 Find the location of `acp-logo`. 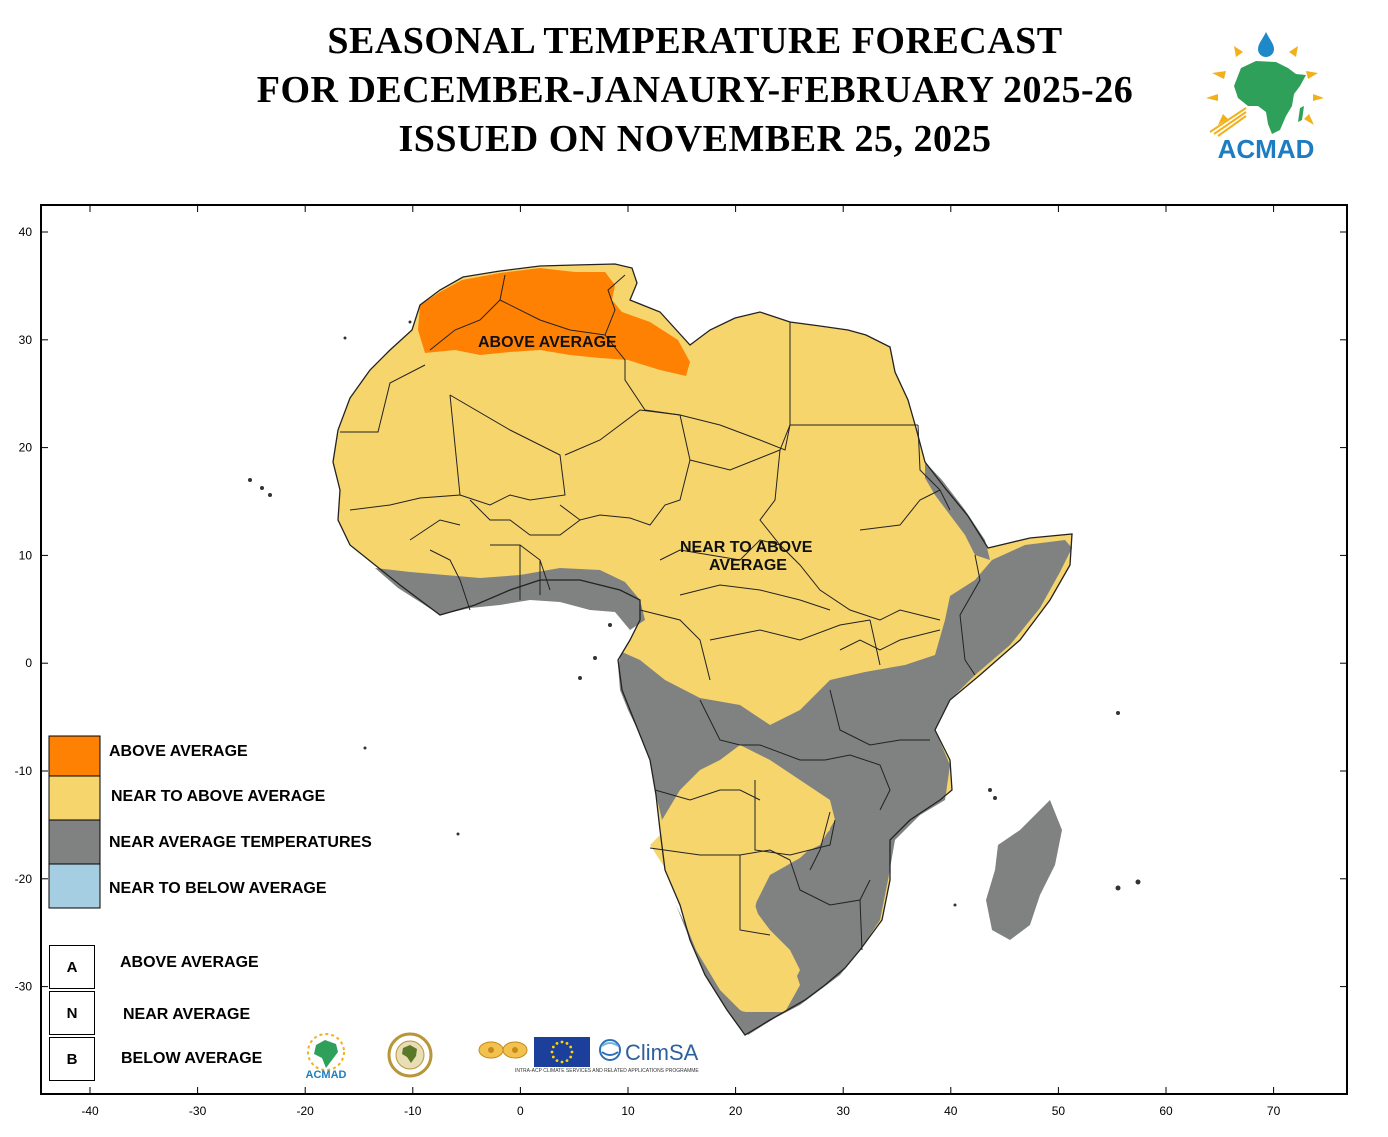

acp-logo is located at coordinates (503, 1050).